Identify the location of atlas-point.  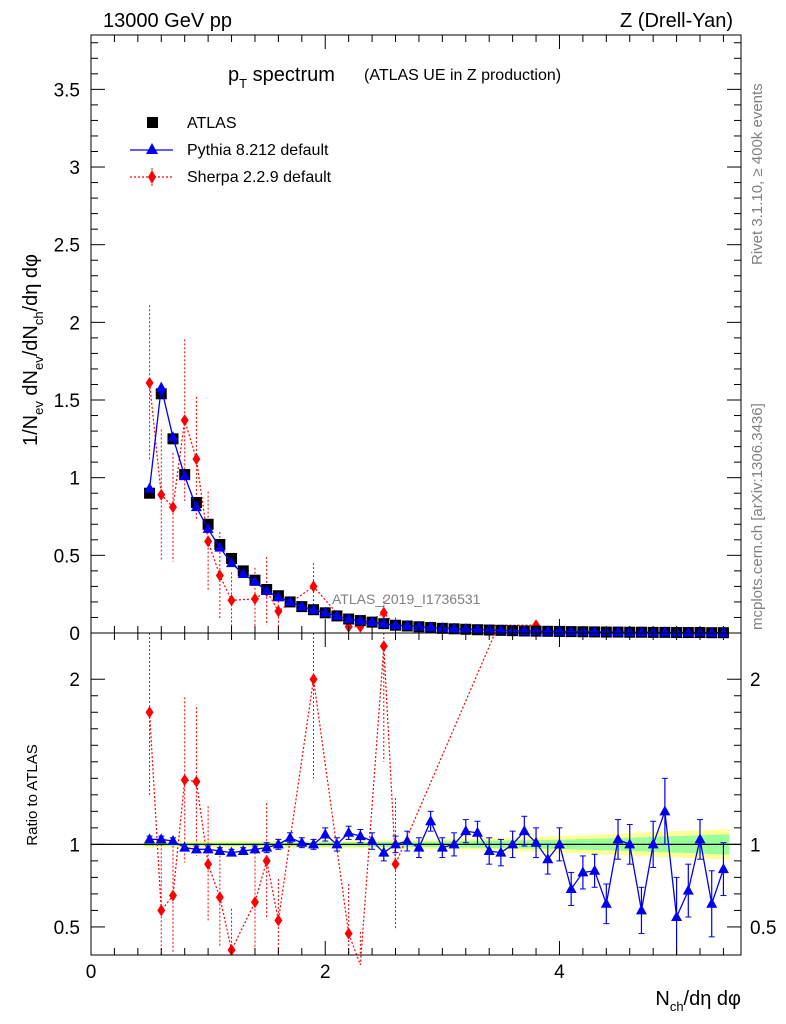
(150, 493).